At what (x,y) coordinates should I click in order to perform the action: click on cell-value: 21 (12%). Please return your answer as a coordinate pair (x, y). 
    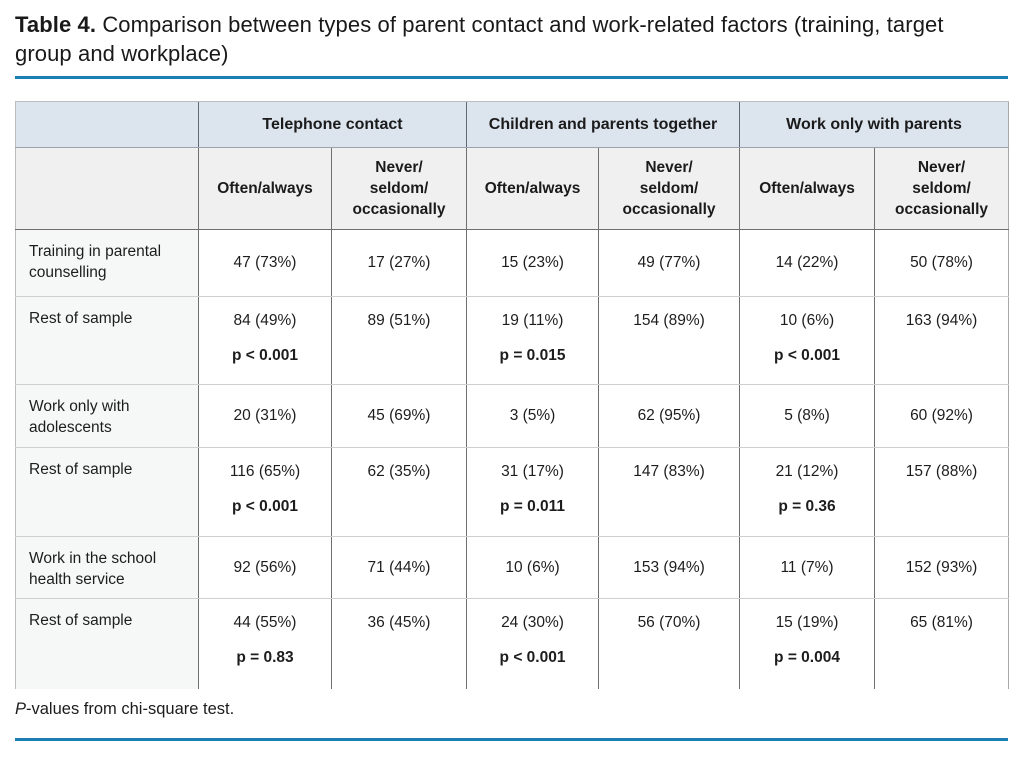
    Looking at the image, I should click on (807, 471).